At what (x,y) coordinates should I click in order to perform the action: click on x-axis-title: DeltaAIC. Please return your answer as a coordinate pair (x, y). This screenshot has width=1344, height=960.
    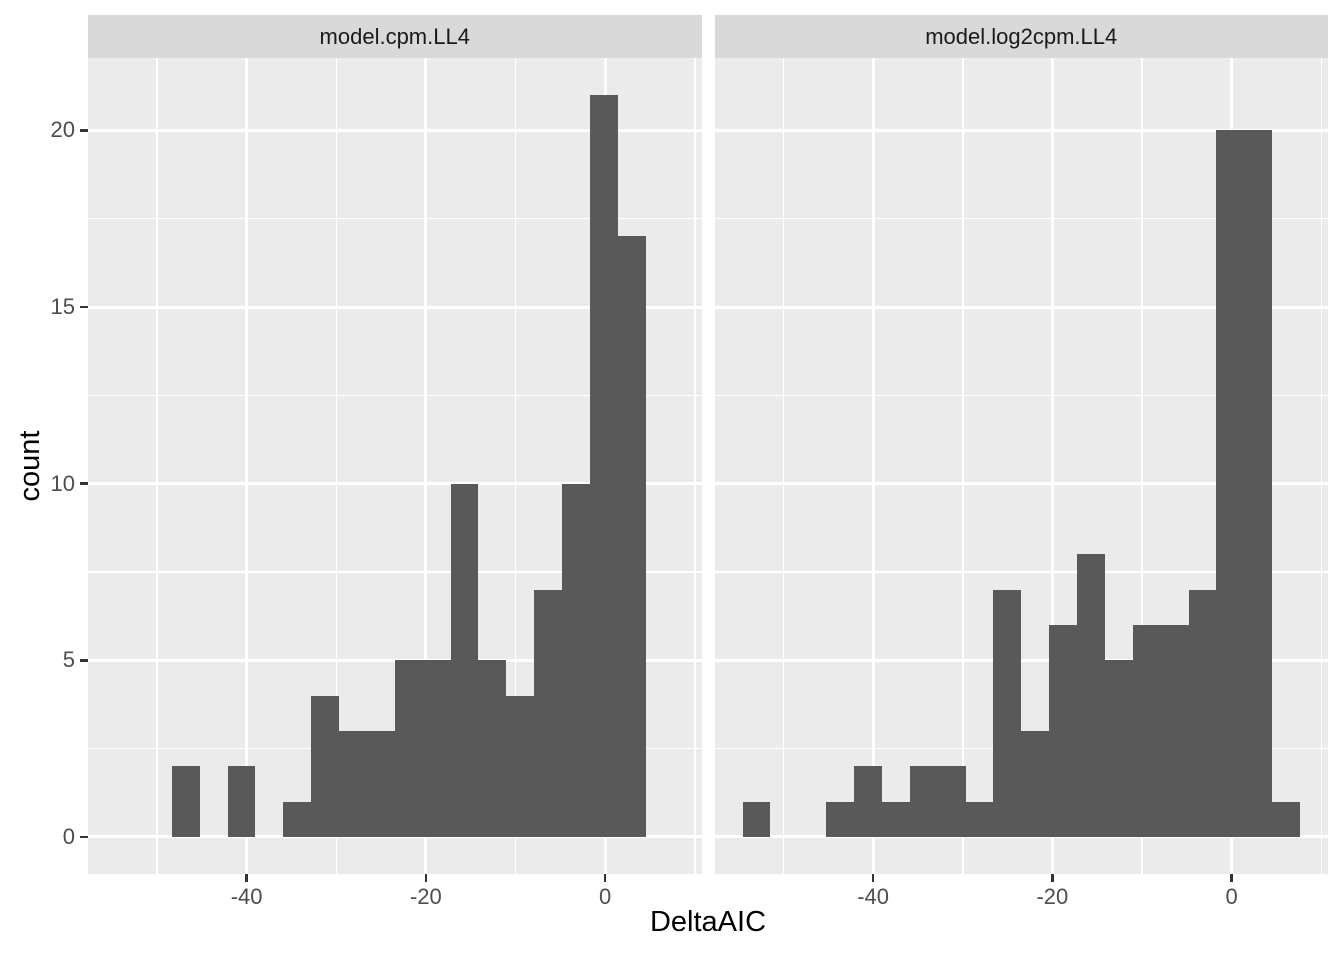
    Looking at the image, I should click on (708, 922).